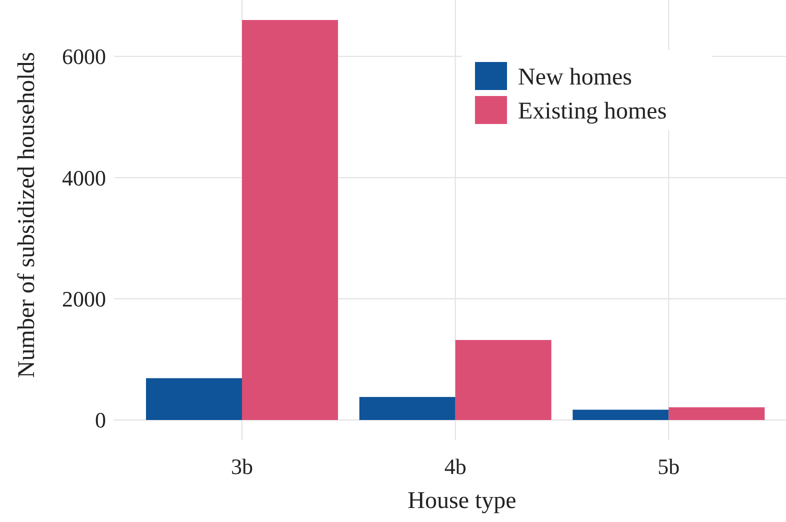 The image size is (786, 522). Describe the element at coordinates (100, 420) in the screenshot. I see `y-tick-label: 0` at that location.